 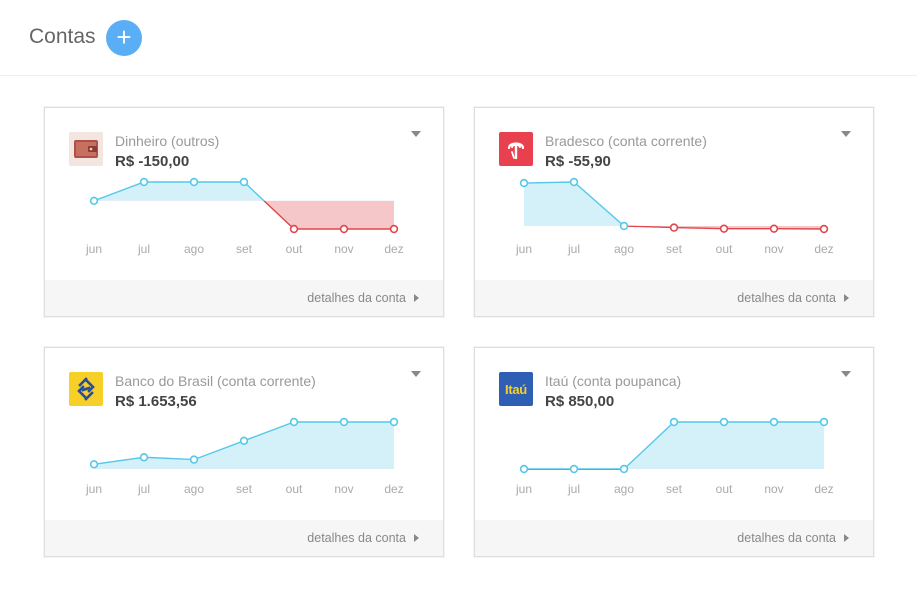 I want to click on account-balance: R$ -150,00, so click(x=152, y=161).